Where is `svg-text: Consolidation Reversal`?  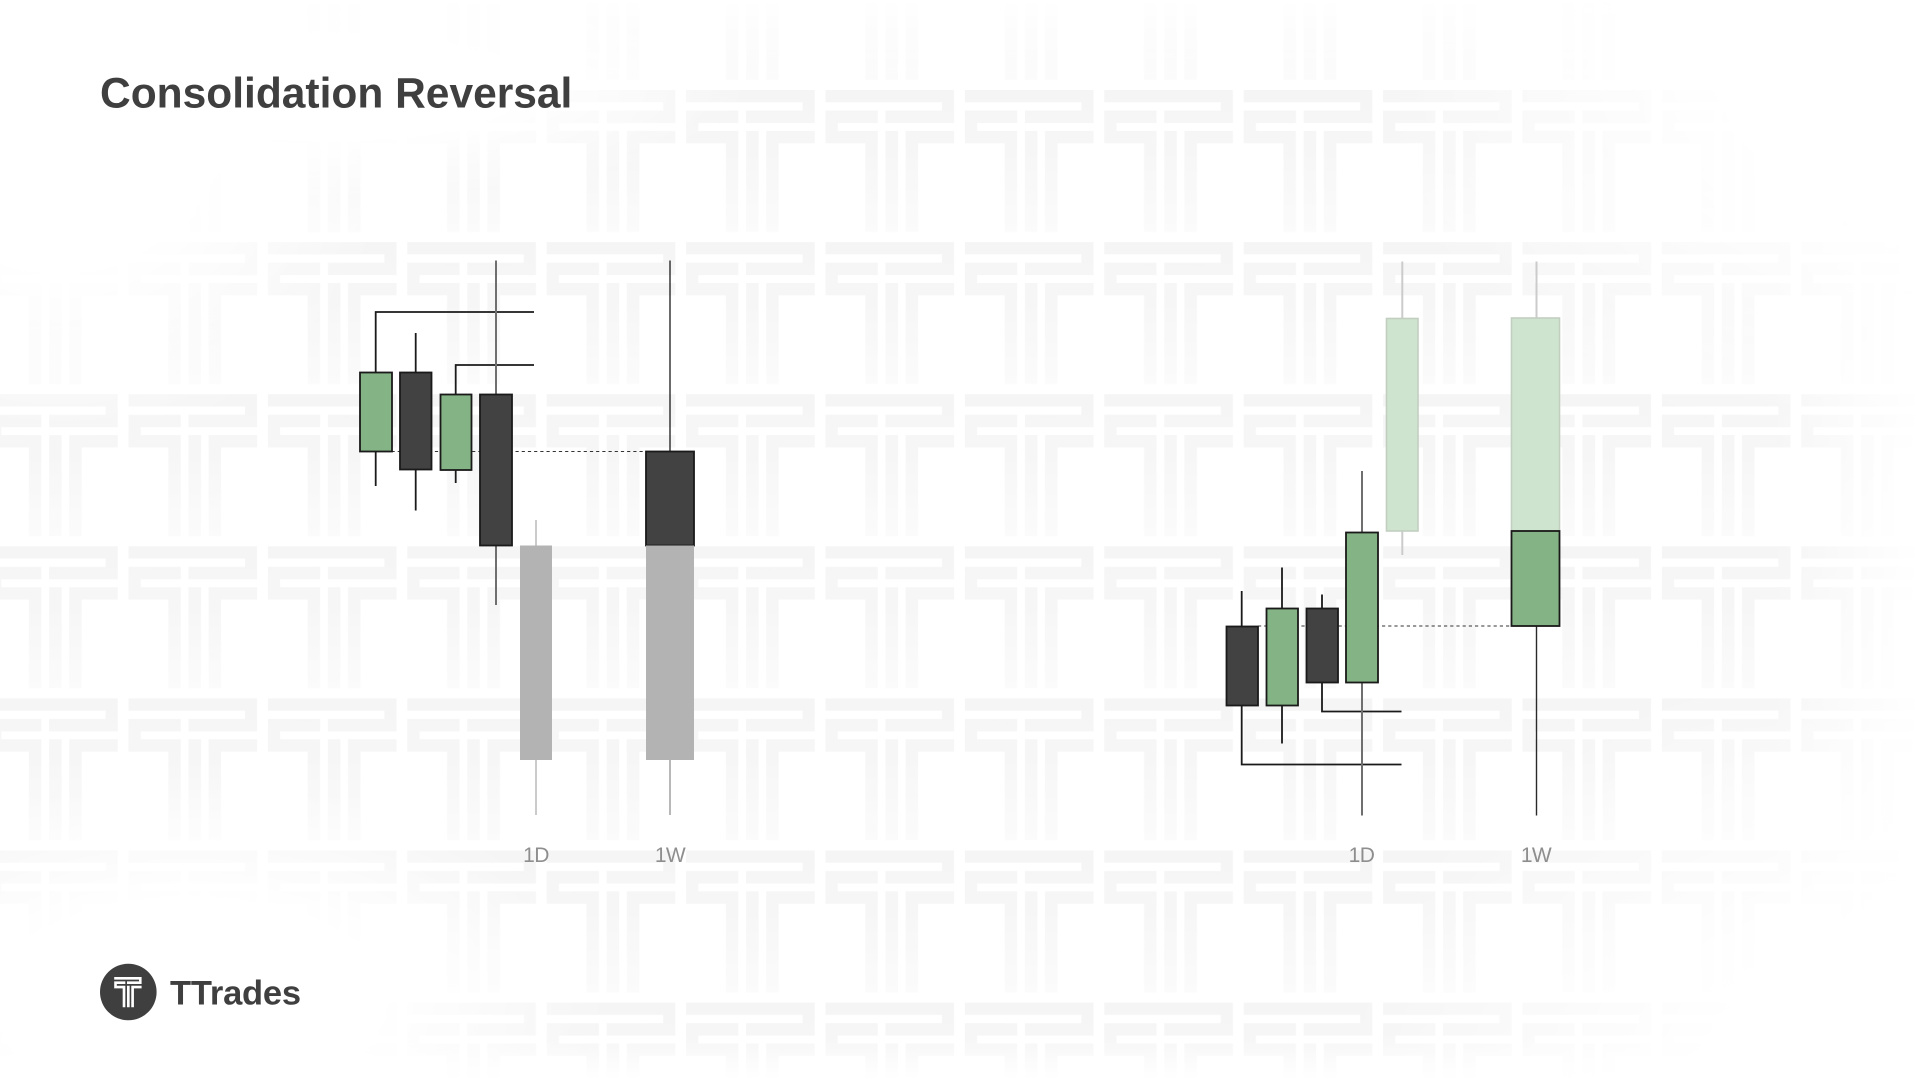
svg-text: Consolidation Reversal is located at coordinates (336, 94).